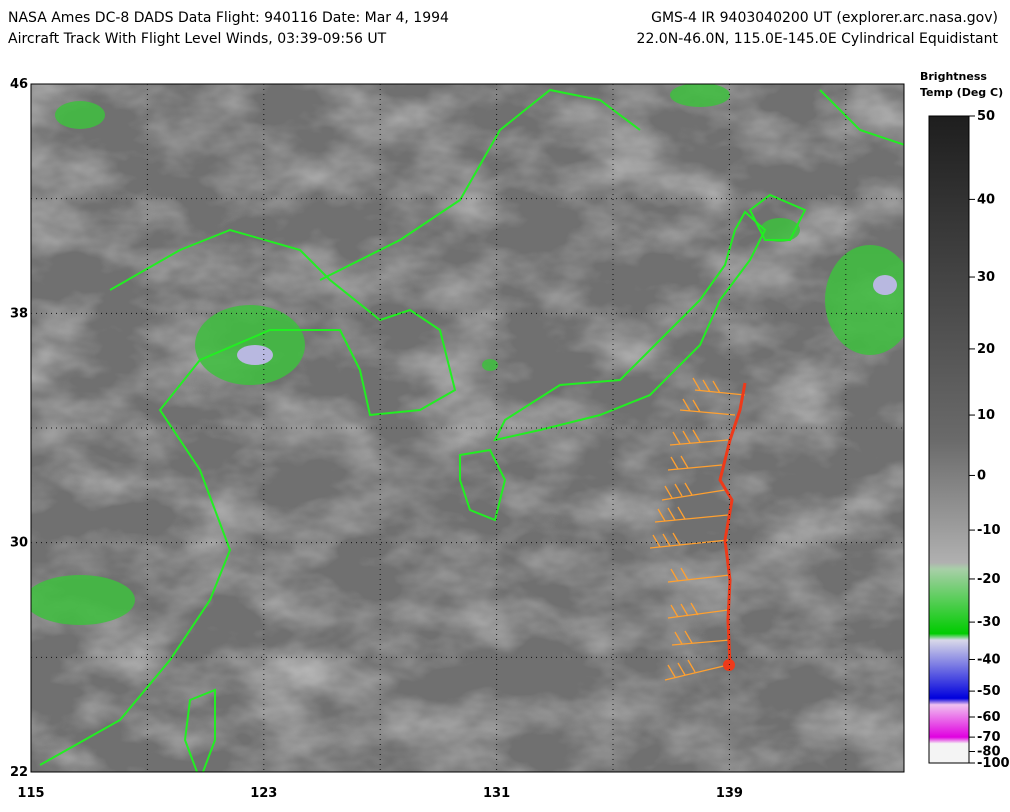  Describe the element at coordinates (19, 313) in the screenshot. I see `lat-tick-label: 38` at that location.